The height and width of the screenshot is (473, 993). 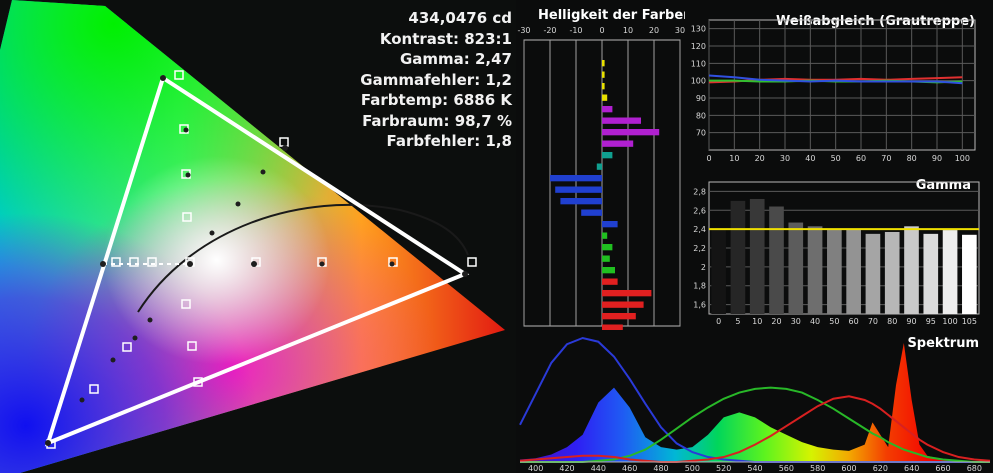 What do you see at coordinates (628, 30) in the screenshot?
I see `brightness-tick-label: 10` at bounding box center [628, 30].